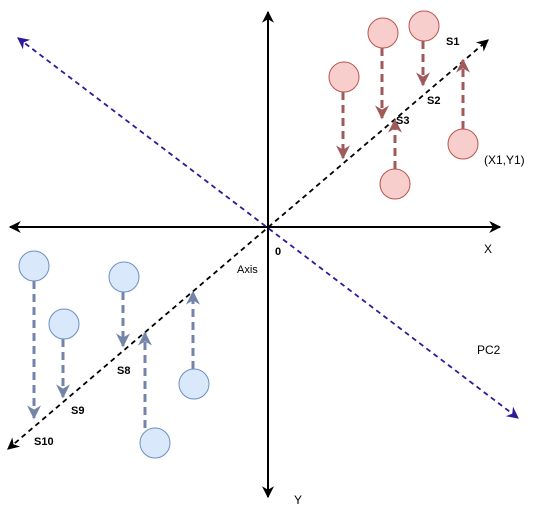 Image resolution: width=534 pixels, height=510 pixels. What do you see at coordinates (452, 42) in the screenshot?
I see `label-s1: S1` at bounding box center [452, 42].